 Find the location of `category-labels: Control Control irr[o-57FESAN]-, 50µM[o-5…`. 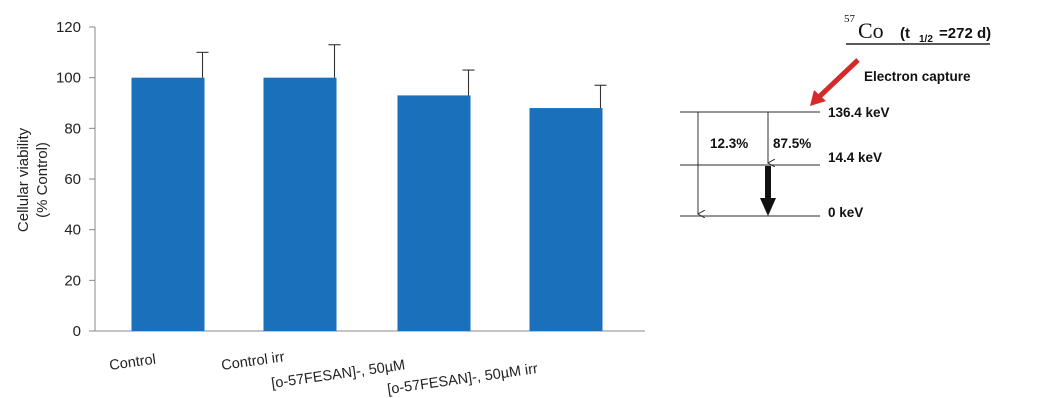

category-labels: Control Control irr[o-57FESAN]-, 50µM[o-5… is located at coordinates (323, 373).